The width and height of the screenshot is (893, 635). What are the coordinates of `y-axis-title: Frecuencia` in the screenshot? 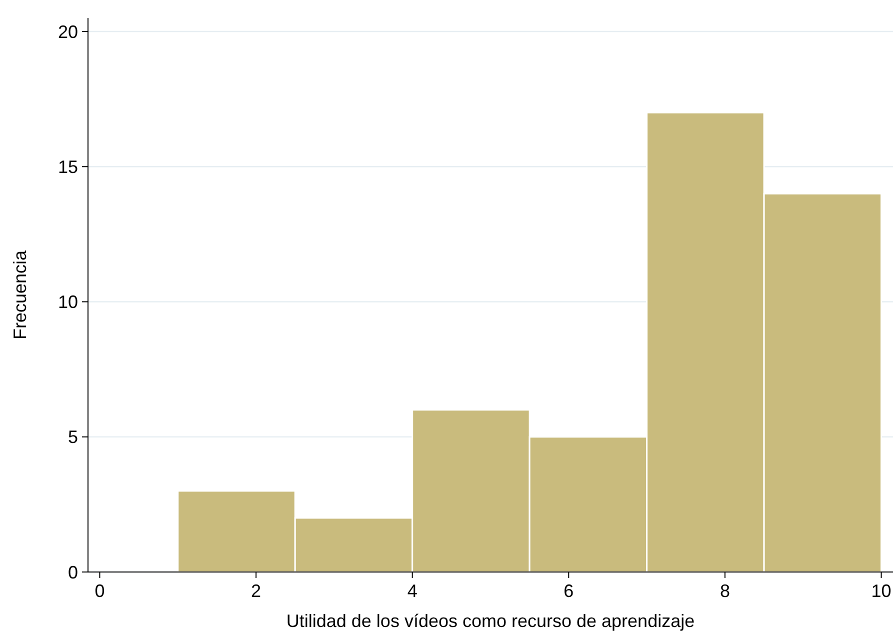 It's located at (20, 294).